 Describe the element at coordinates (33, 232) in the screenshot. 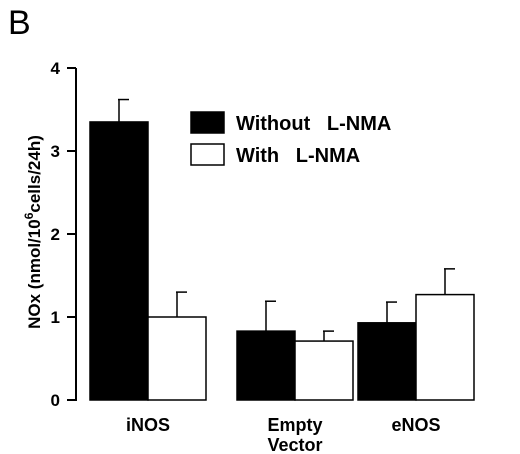

I see `y-axis-label: NOx (nmol/106cells/24h)` at that location.